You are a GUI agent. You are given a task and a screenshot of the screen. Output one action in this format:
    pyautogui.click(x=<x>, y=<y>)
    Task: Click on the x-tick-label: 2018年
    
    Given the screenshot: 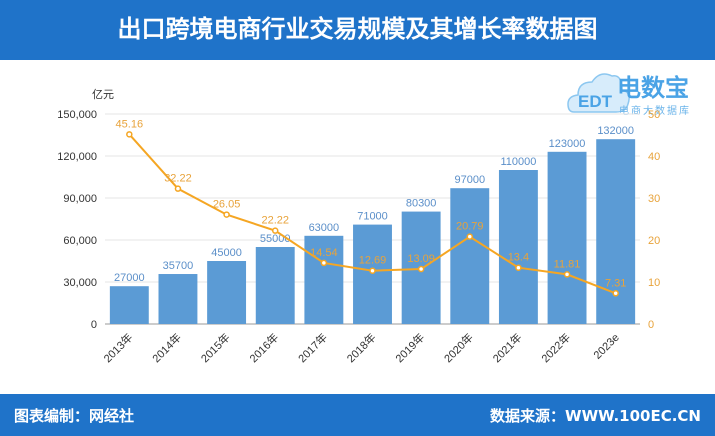 What is the action you would take?
    pyautogui.click(x=361, y=347)
    